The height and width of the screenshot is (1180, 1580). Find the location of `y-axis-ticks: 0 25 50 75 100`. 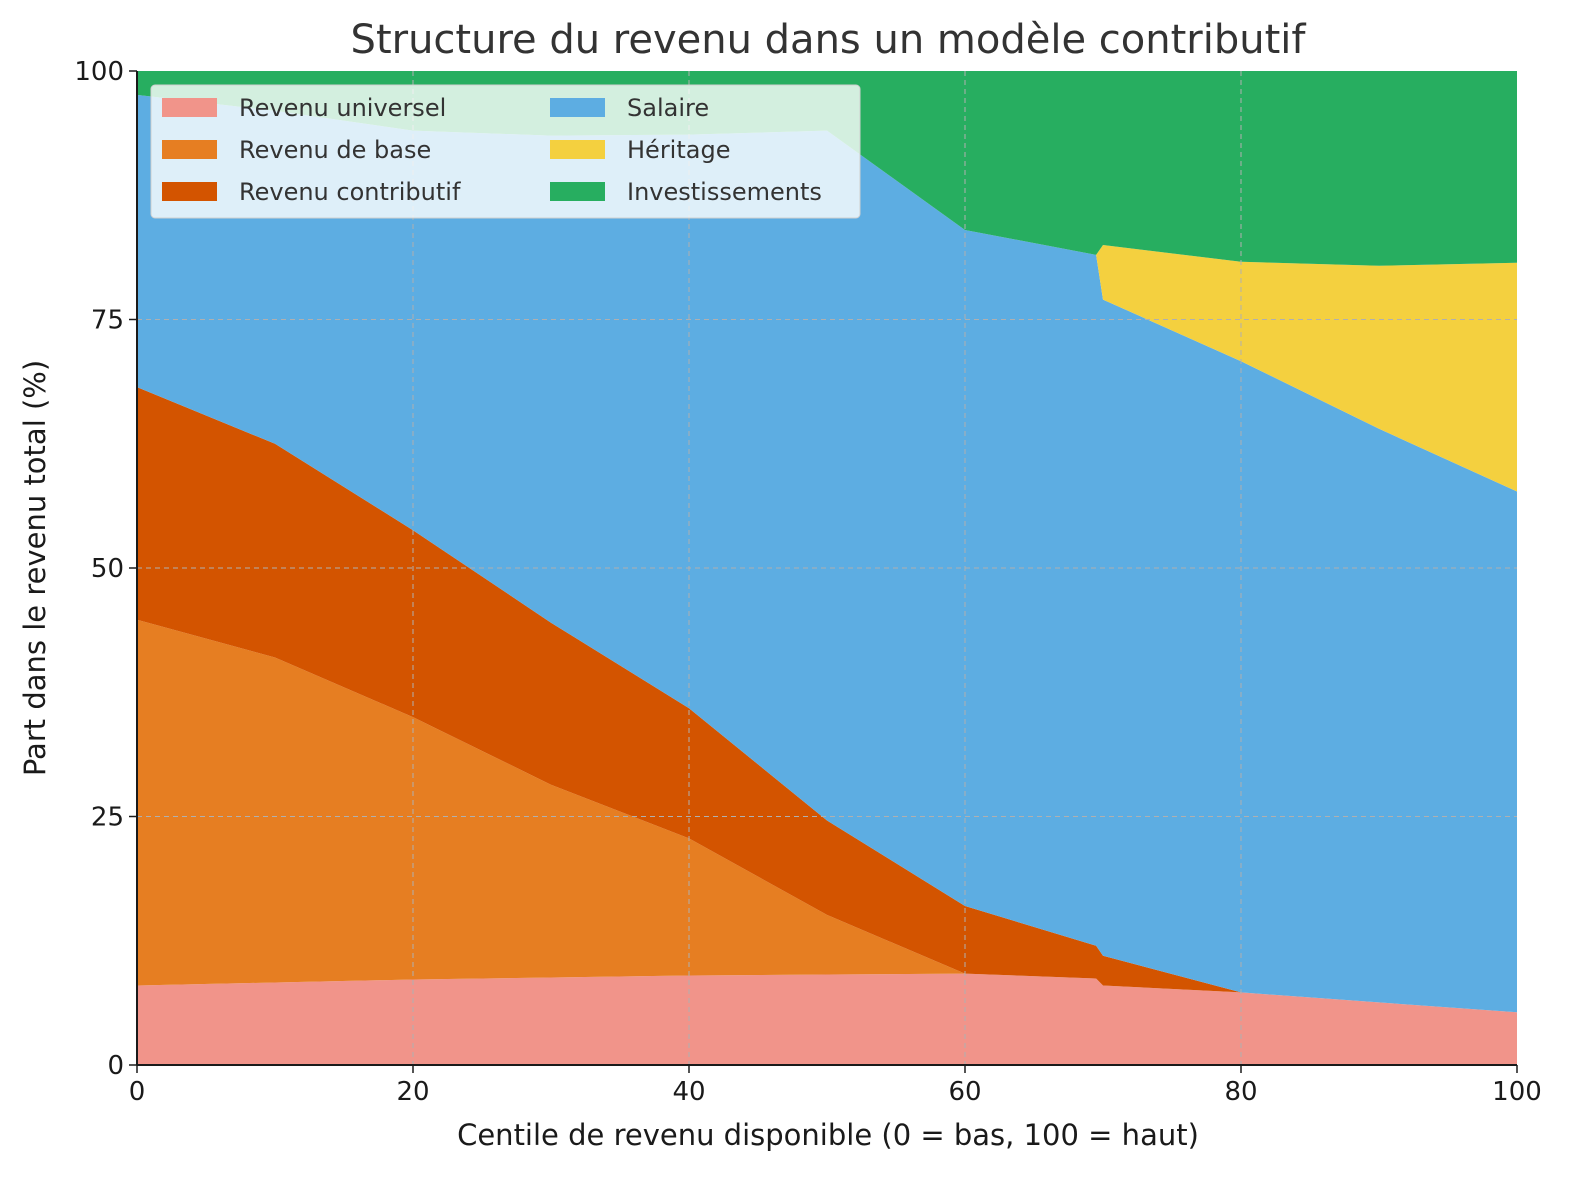

y-axis-ticks: 0 25 50 75 100 is located at coordinates (105, 569).